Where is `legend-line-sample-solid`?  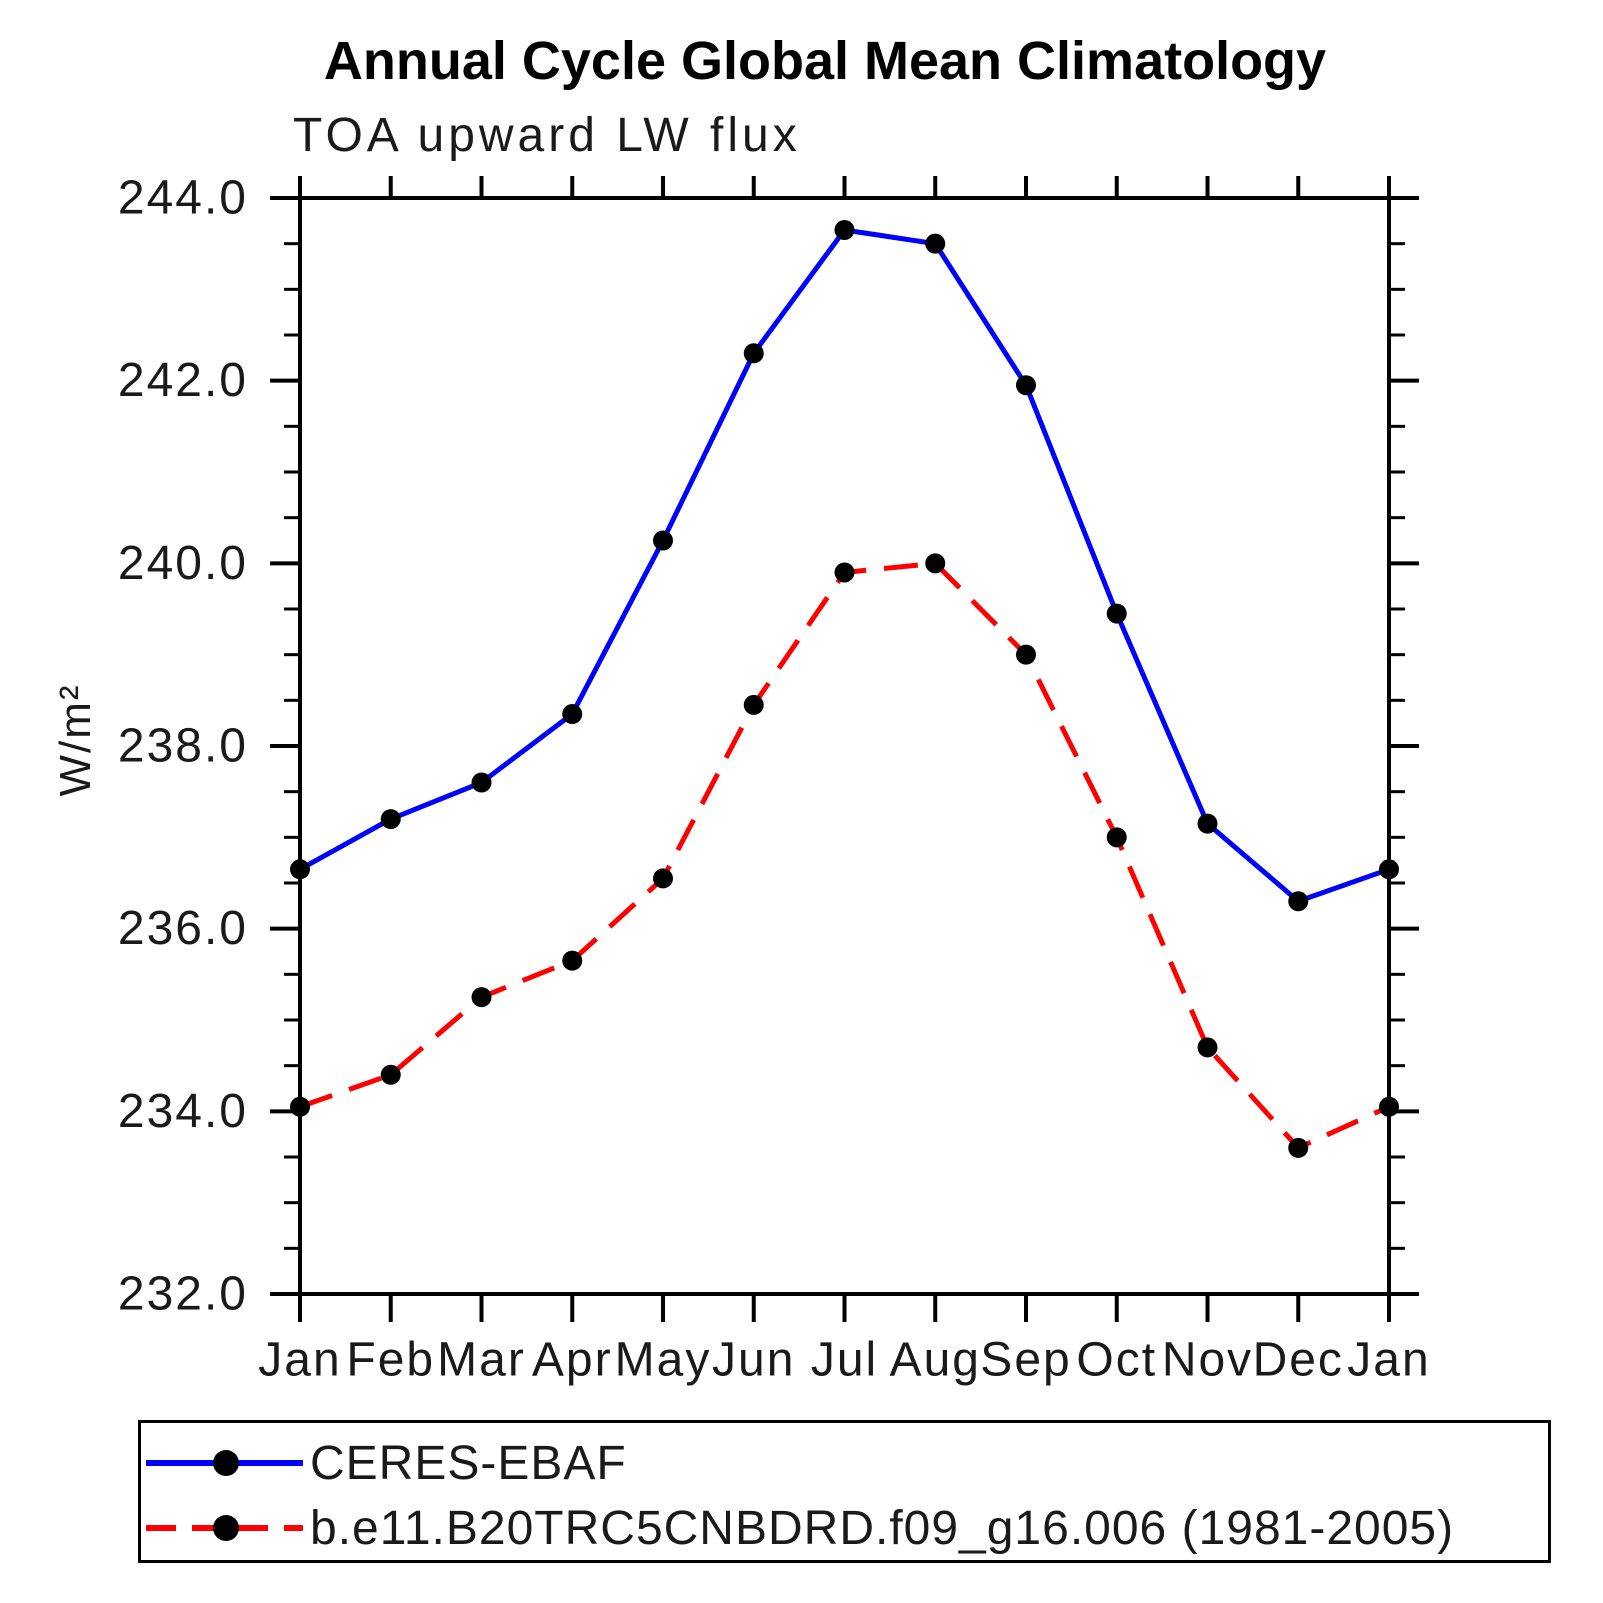
legend-line-sample-solid is located at coordinates (224, 1463).